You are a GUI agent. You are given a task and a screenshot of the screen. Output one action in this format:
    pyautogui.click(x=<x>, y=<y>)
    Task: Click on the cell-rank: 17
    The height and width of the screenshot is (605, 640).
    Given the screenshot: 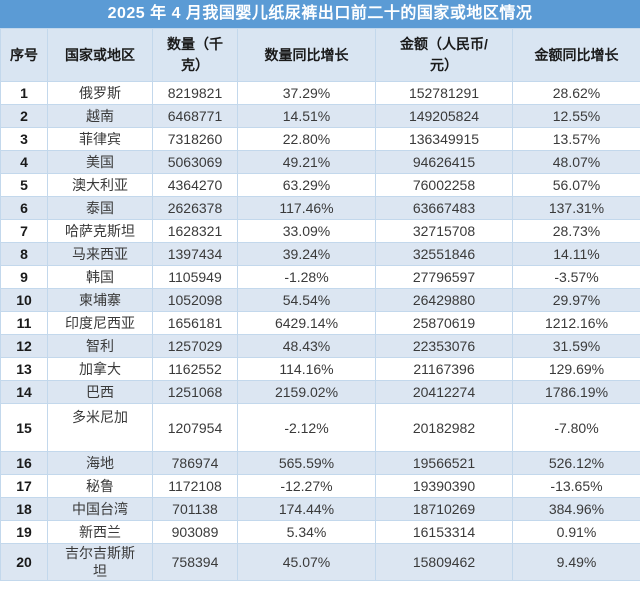 What is the action you would take?
    pyautogui.click(x=24, y=486)
    